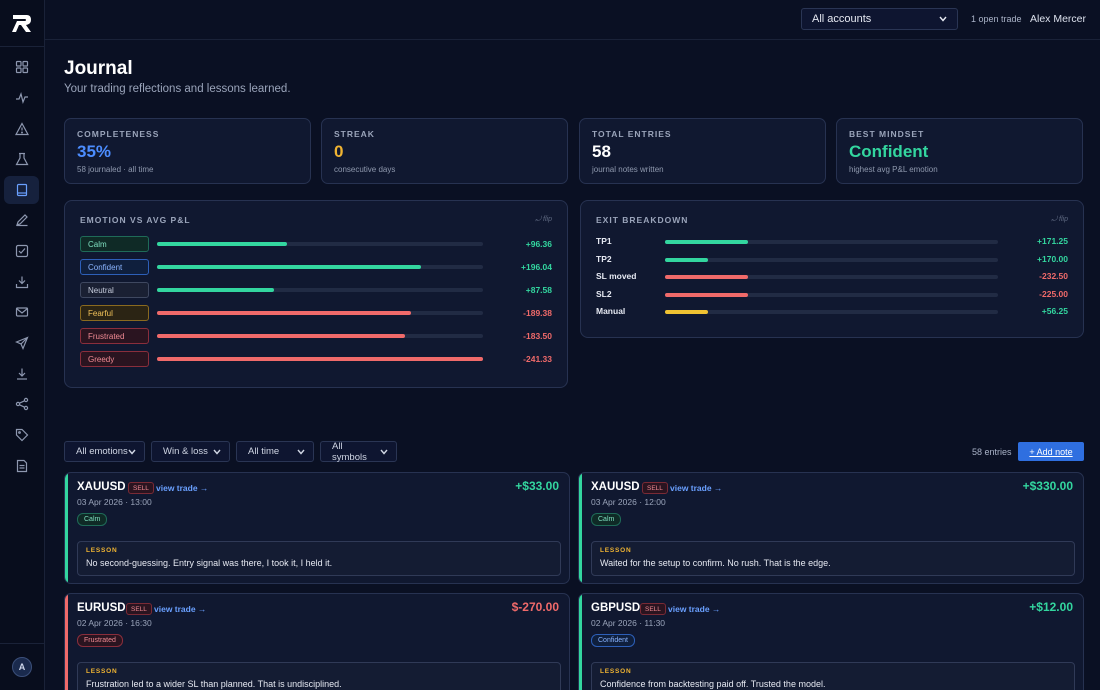 Image resolution: width=1100 pixels, height=690 pixels. Describe the element at coordinates (1052, 241) in the screenshot. I see `exit-value: +171.25` at that location.